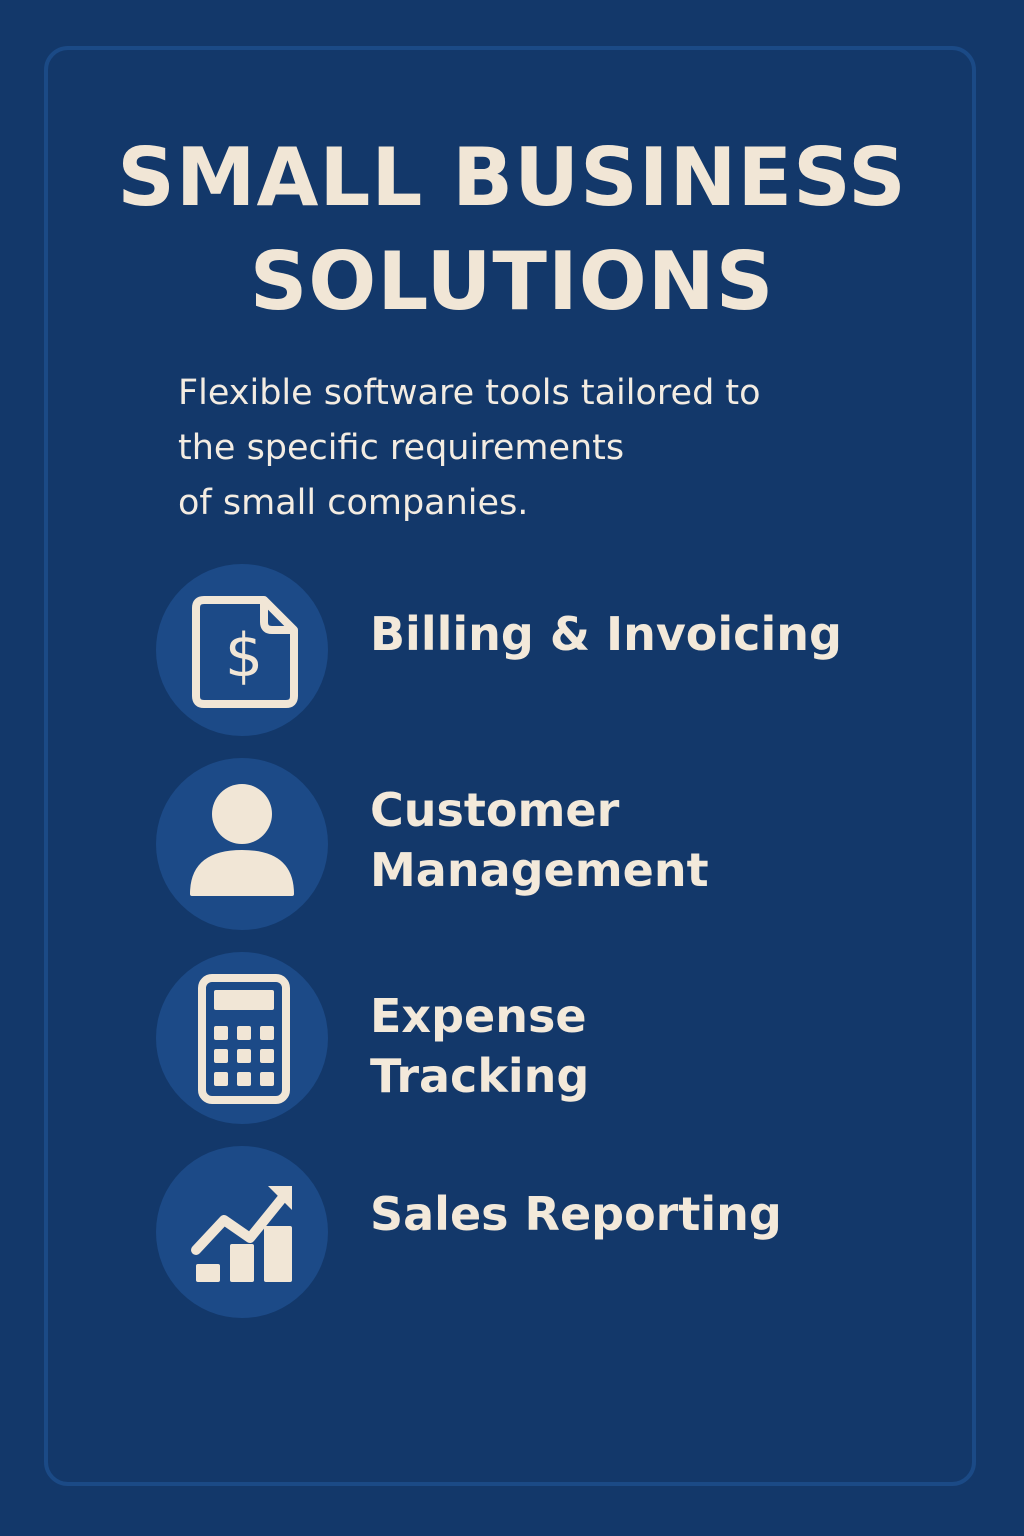 The width and height of the screenshot is (1024, 1536). Describe the element at coordinates (512, 230) in the screenshot. I see `page-title: SMALL BUSINESS SOLUTIONS` at that location.